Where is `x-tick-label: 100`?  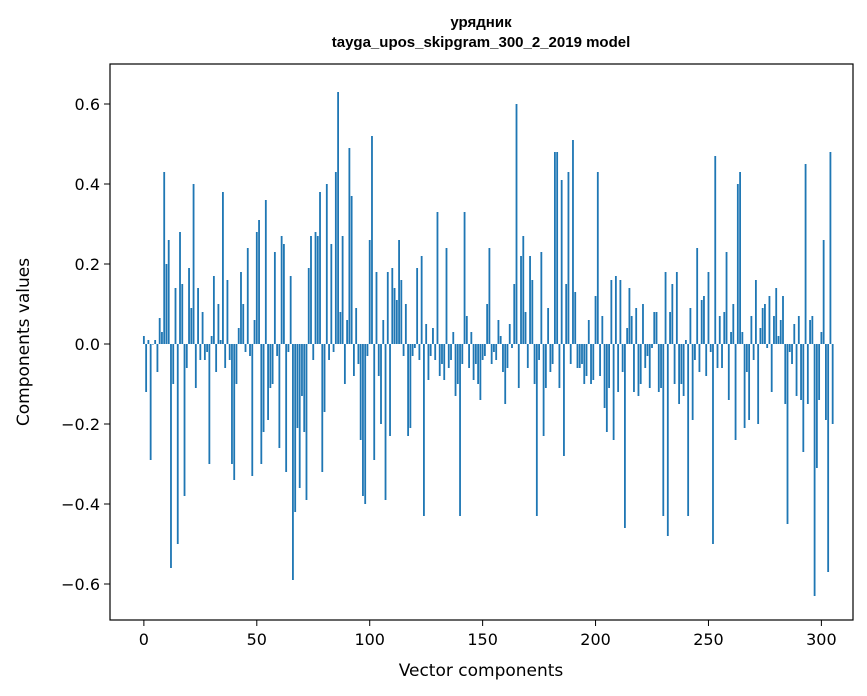
x-tick-label: 100 is located at coordinates (369, 639).